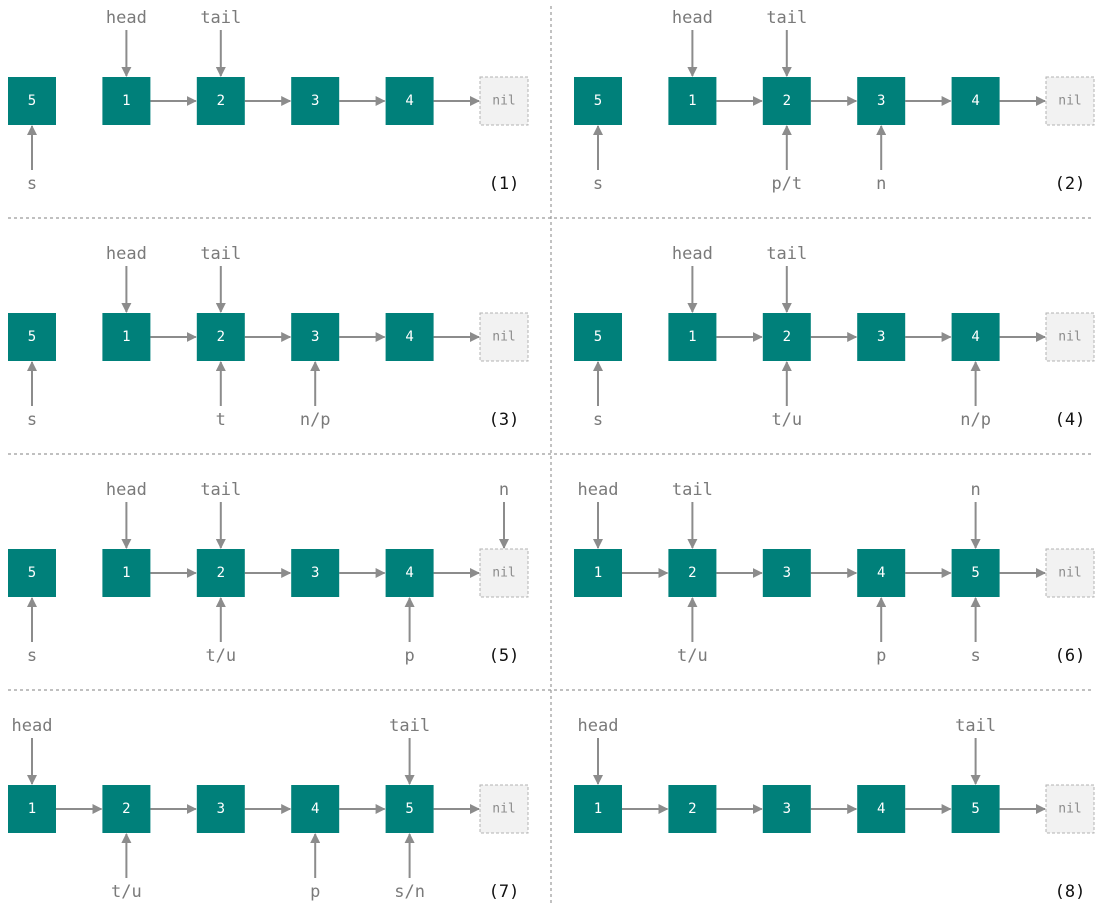 The width and height of the screenshot is (1098, 912). Describe the element at coordinates (787, 101) in the screenshot. I see `node-value: 2` at that location.